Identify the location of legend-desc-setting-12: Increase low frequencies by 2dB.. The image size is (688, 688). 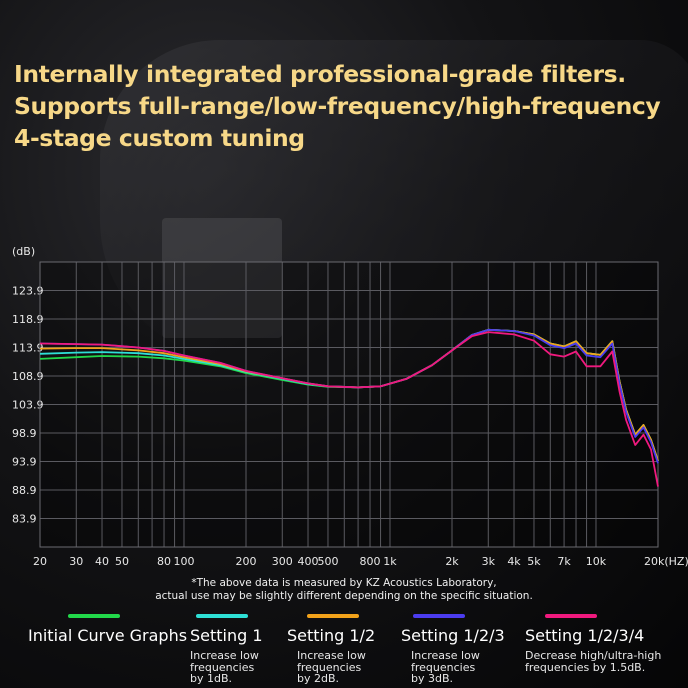
(331, 667).